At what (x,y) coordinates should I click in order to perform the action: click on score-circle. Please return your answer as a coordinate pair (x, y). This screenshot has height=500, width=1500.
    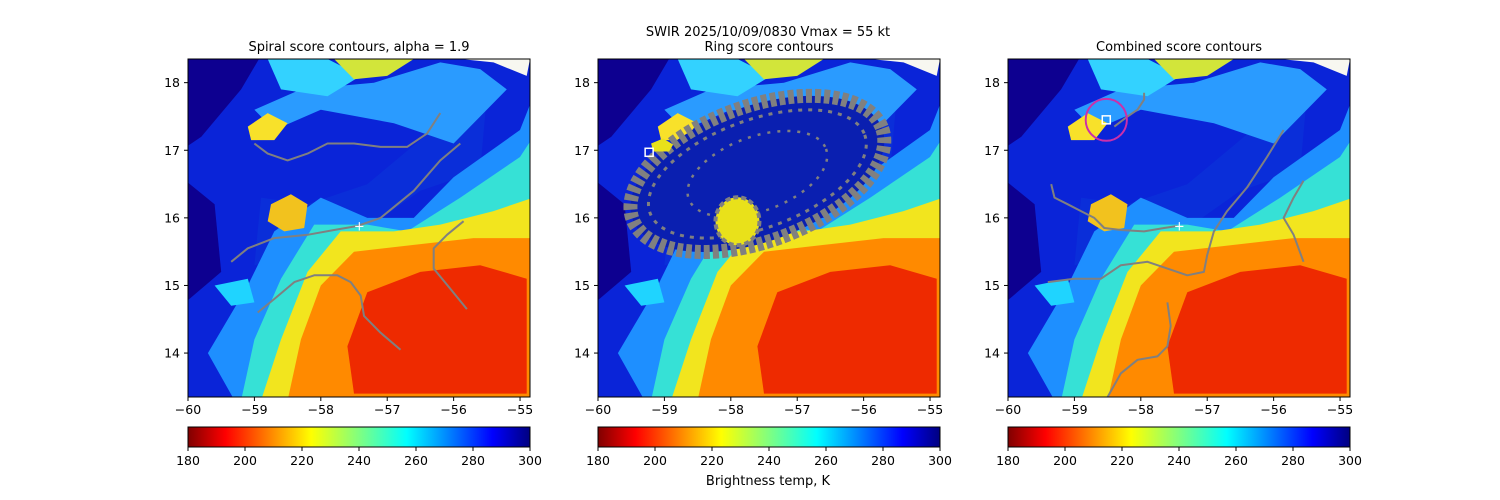
    Looking at the image, I should click on (1106, 119).